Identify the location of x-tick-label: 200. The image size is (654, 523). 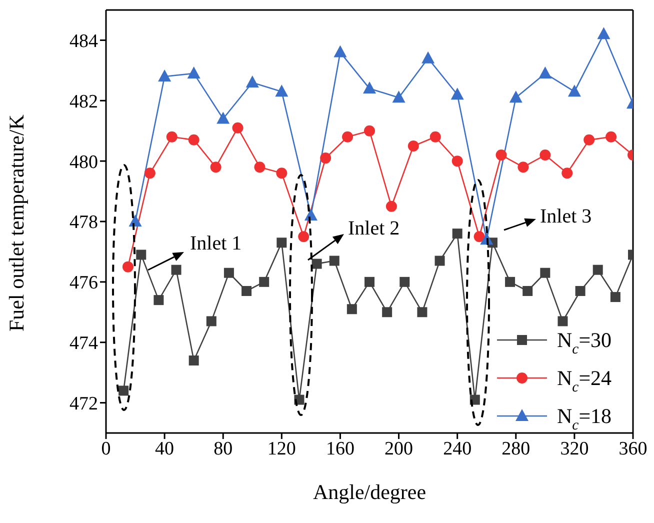
(399, 449).